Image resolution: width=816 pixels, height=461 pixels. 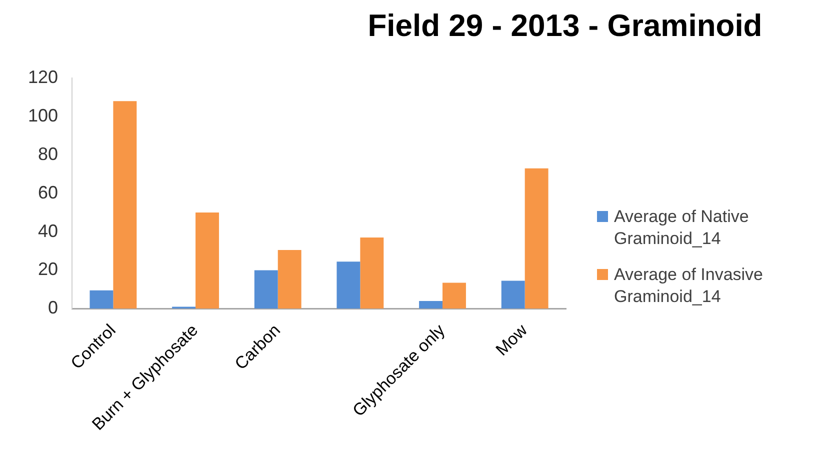 What do you see at coordinates (48, 192) in the screenshot?
I see `y-tick-label: 60` at bounding box center [48, 192].